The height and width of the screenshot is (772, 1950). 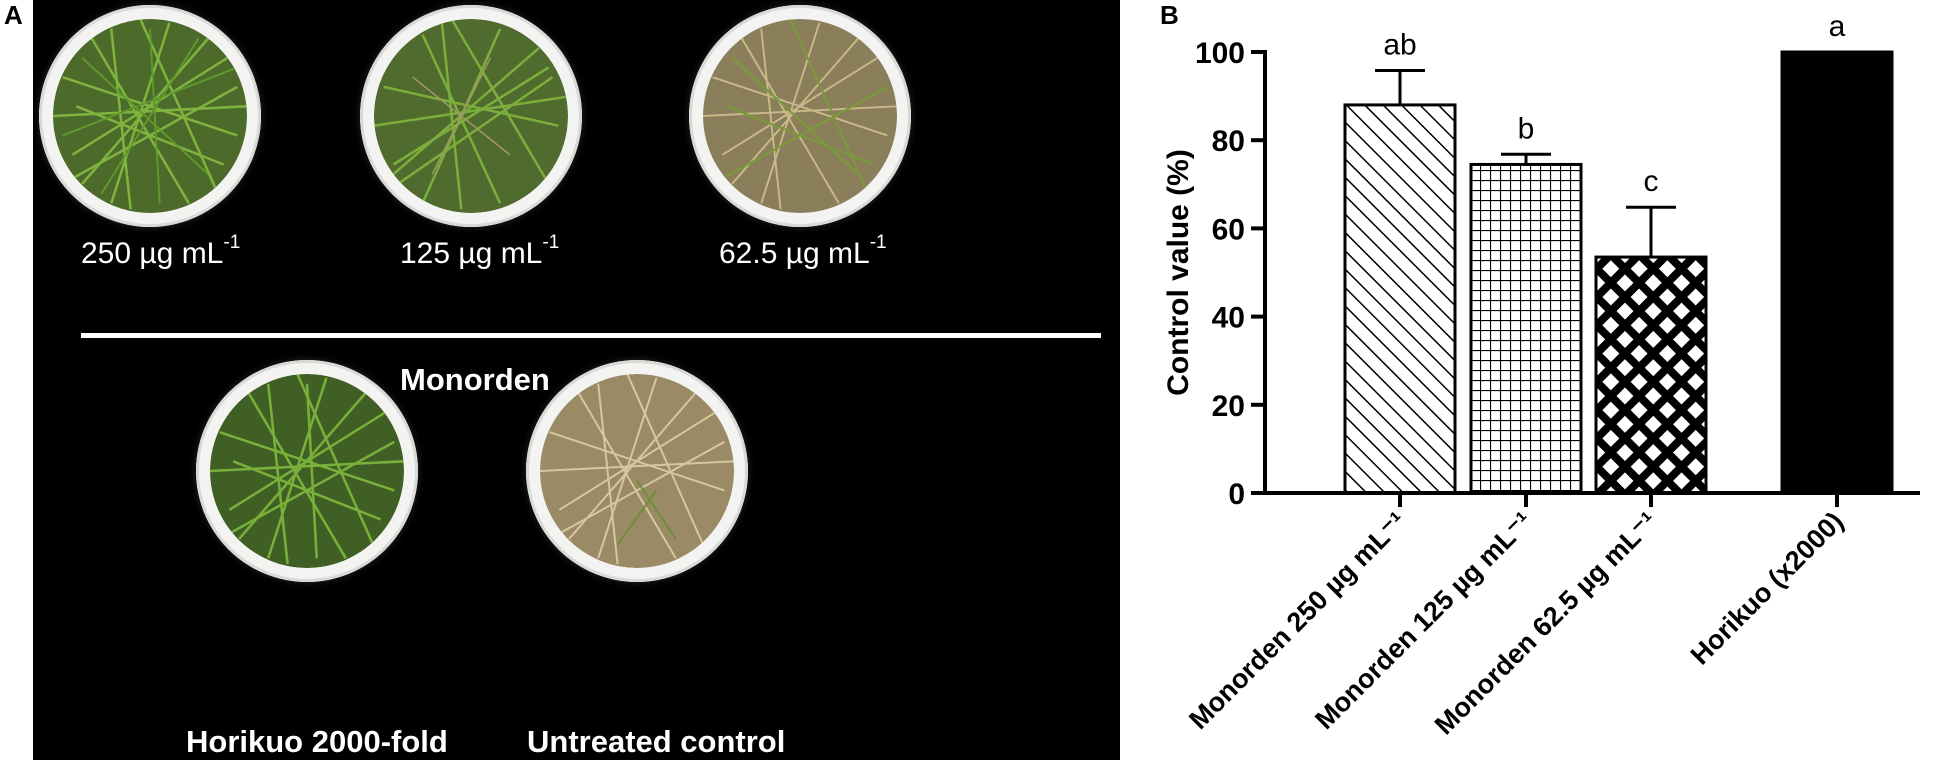 I want to click on x-tick-label: Horikuo (x2000), so click(x=1767, y=588).